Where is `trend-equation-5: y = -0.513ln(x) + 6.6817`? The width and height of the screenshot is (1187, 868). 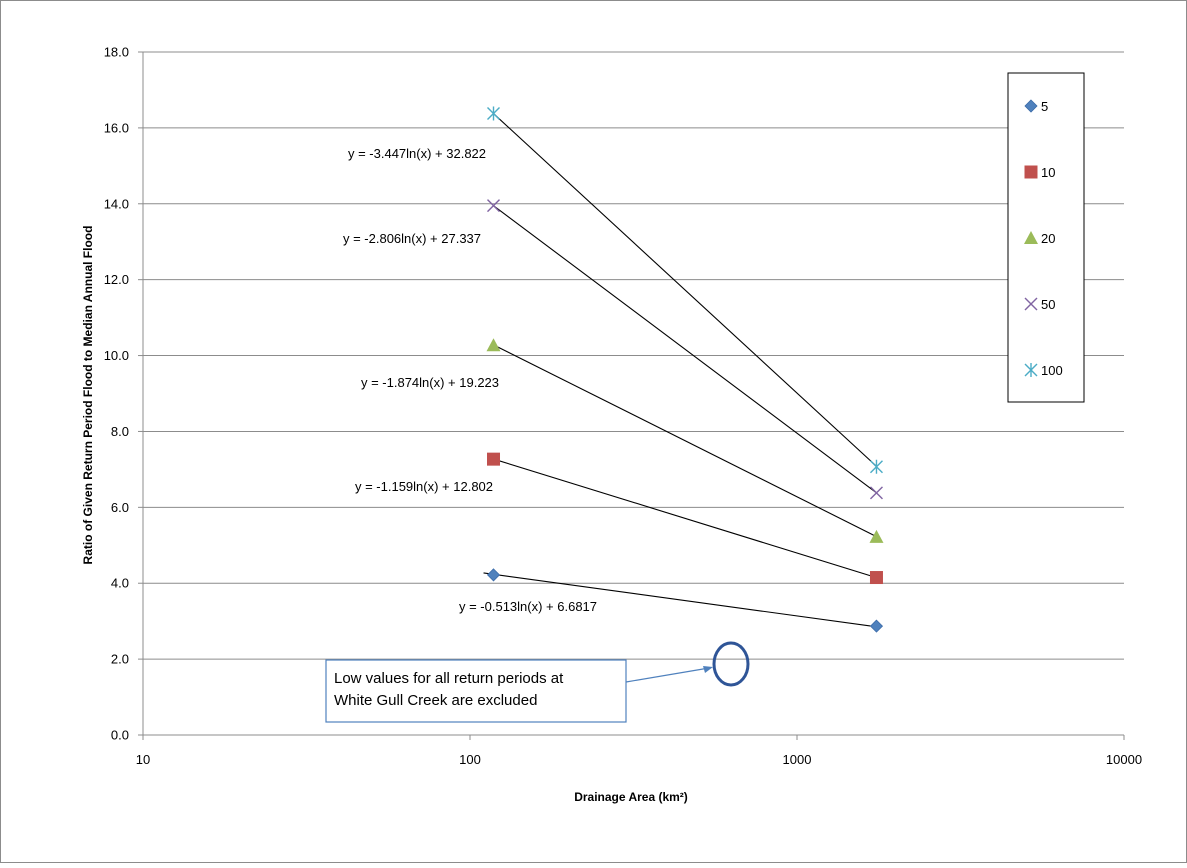 trend-equation-5: y = -0.513ln(x) + 6.6817 is located at coordinates (528, 606).